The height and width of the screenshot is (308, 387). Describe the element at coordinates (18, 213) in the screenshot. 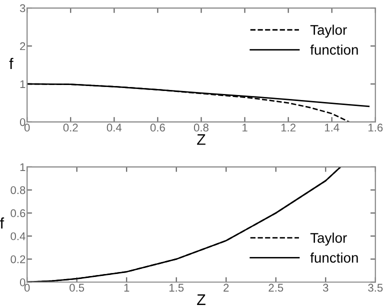

I see `y-tick-label: 0.6` at that location.